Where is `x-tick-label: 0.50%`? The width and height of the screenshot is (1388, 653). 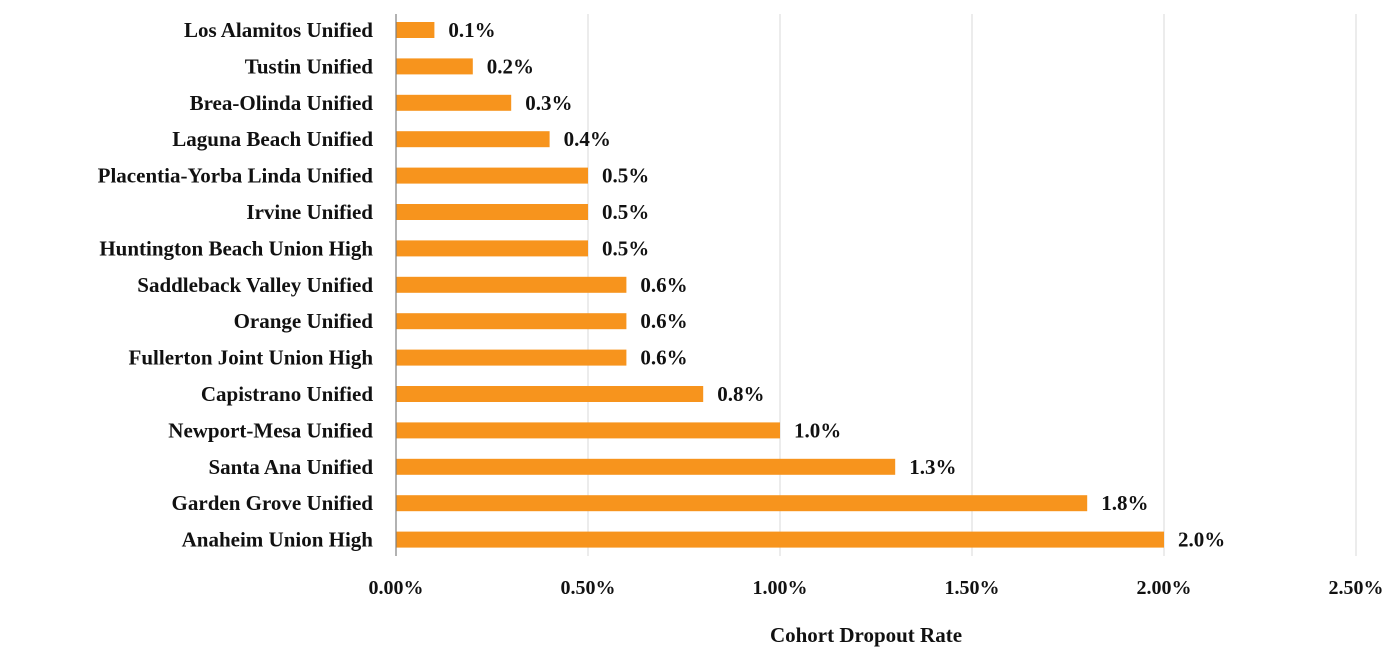
x-tick-label: 0.50% is located at coordinates (588, 588).